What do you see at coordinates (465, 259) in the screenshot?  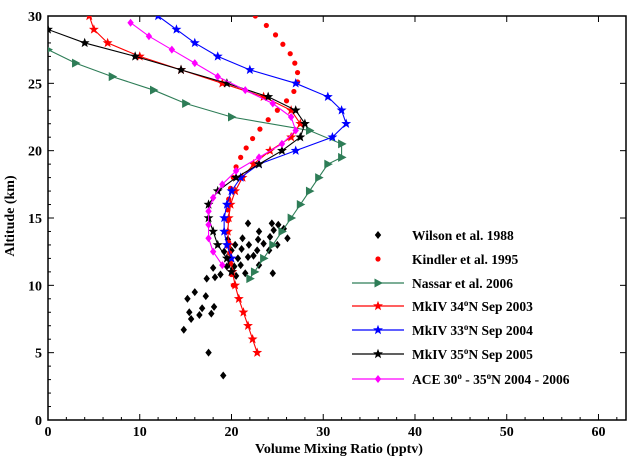 I see `legend-label-kindler: Kindler et al. 1995` at bounding box center [465, 259].